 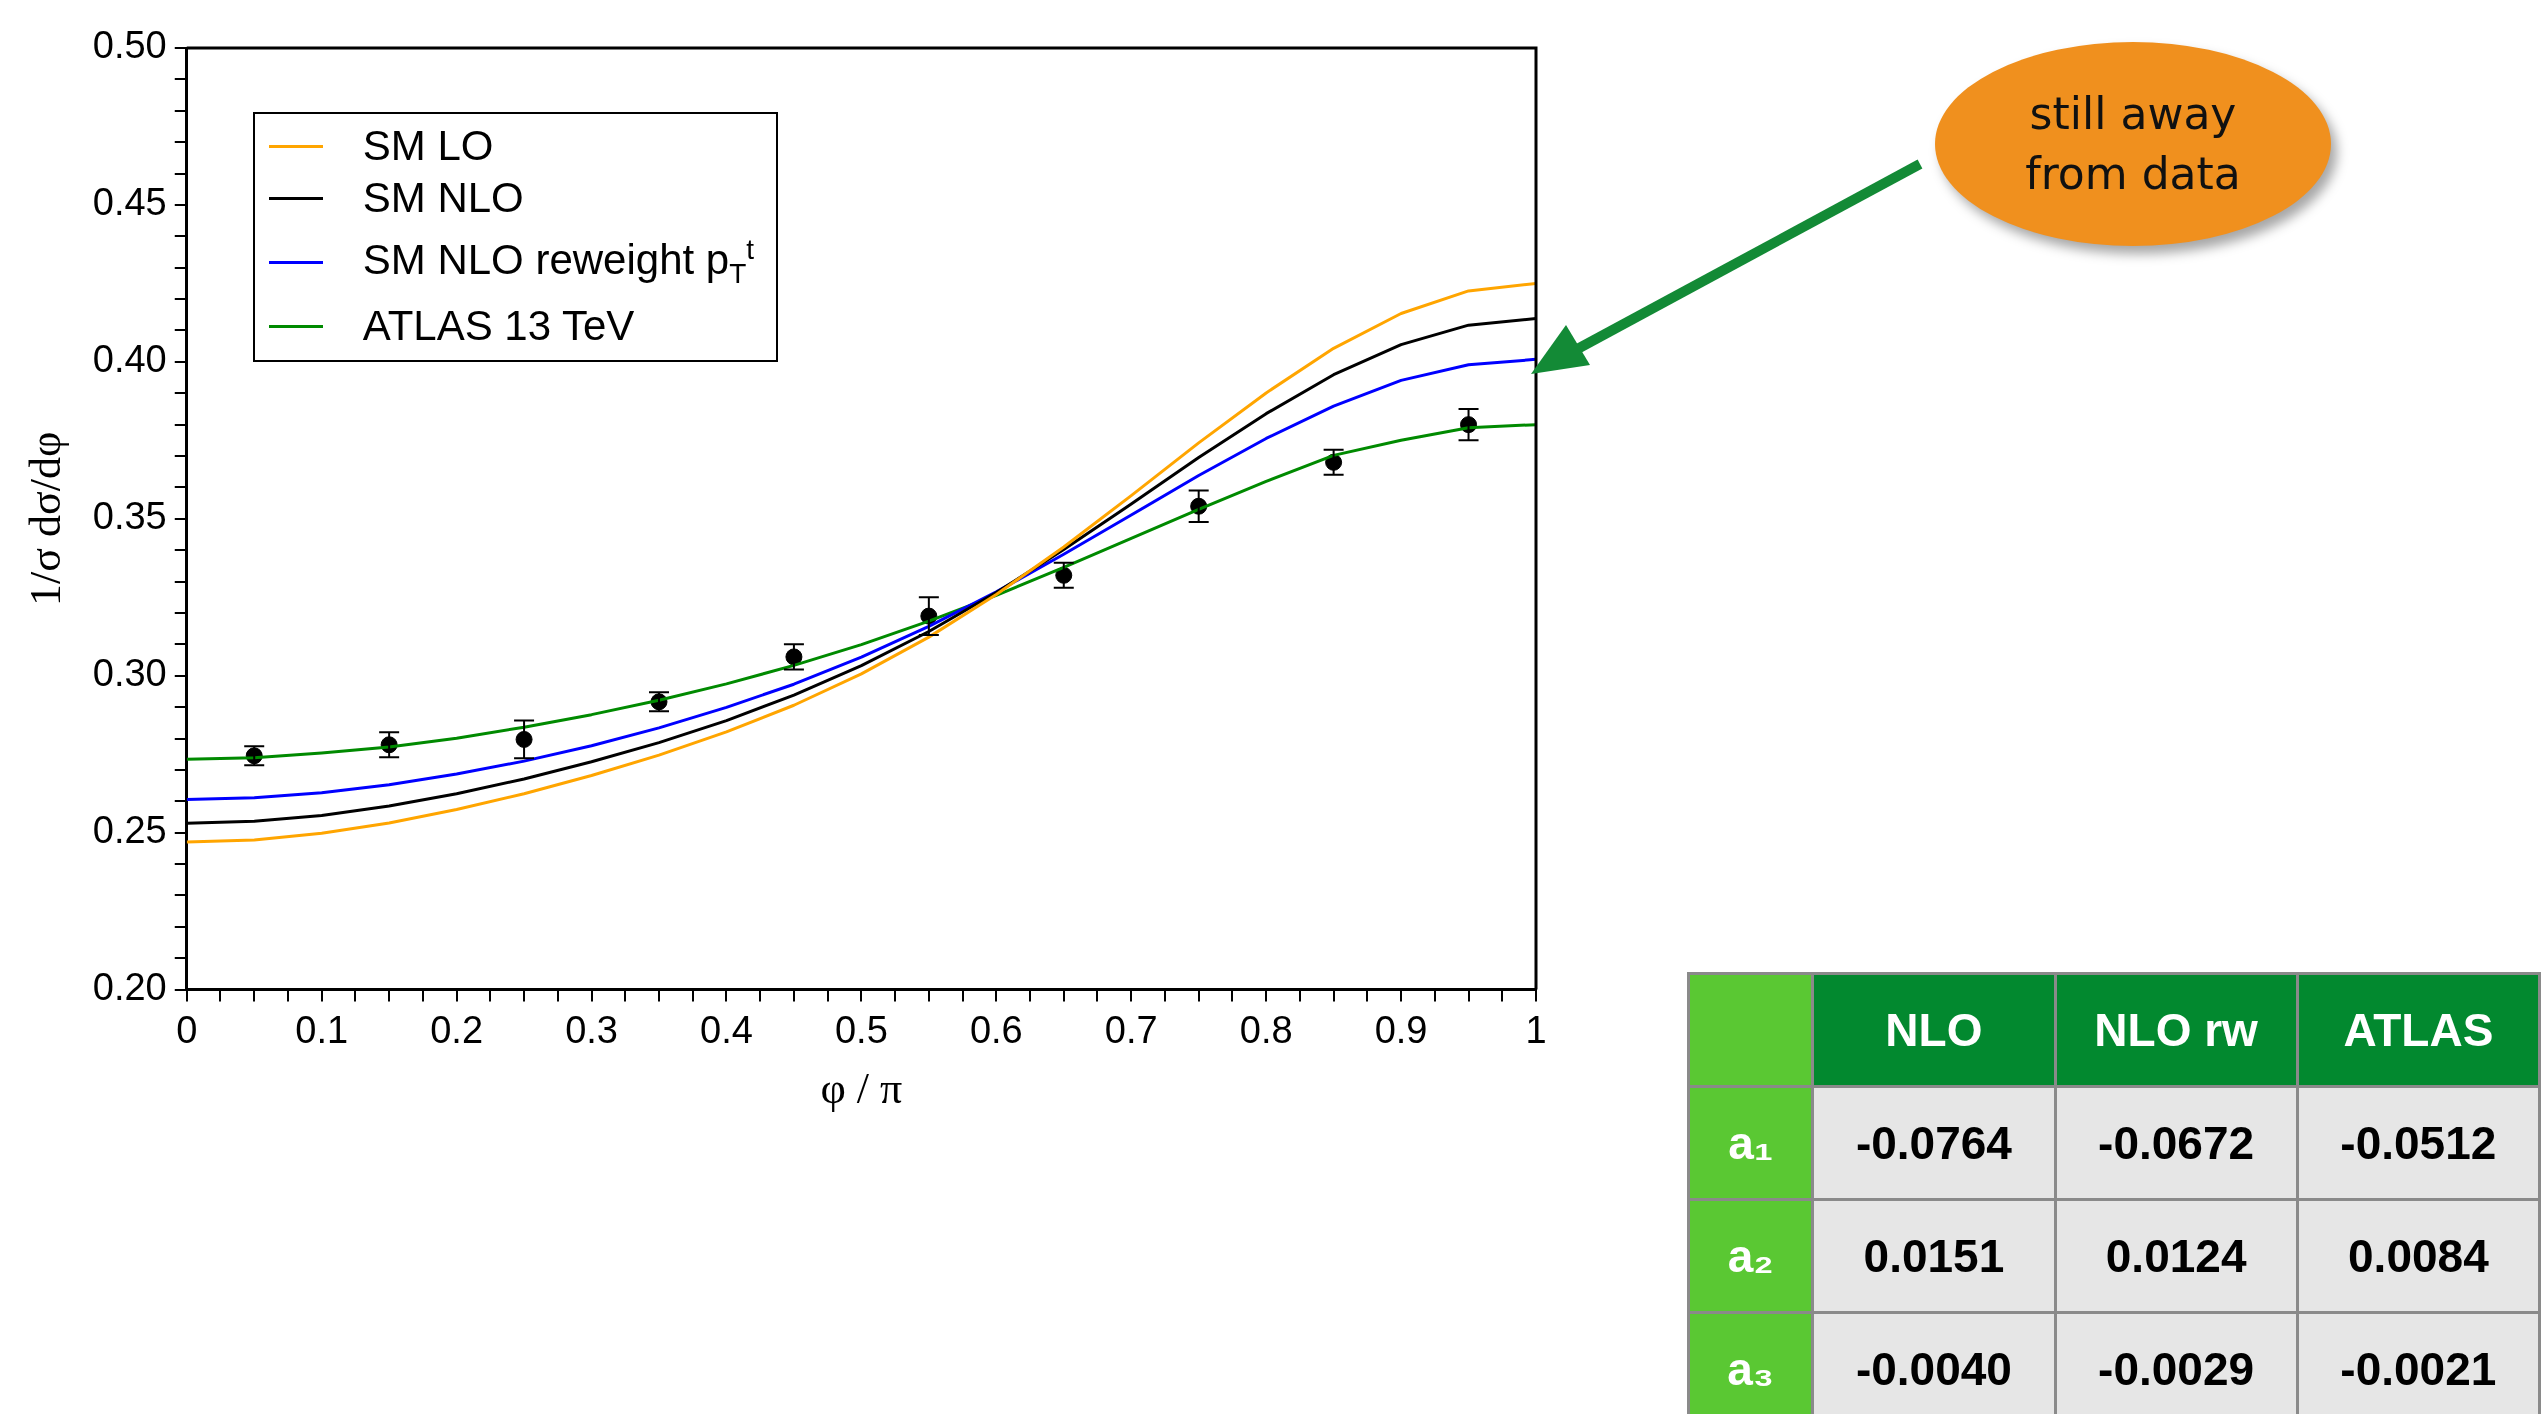 What do you see at coordinates (1934, 1363) in the screenshot?
I see `text: -0.0040` at bounding box center [1934, 1363].